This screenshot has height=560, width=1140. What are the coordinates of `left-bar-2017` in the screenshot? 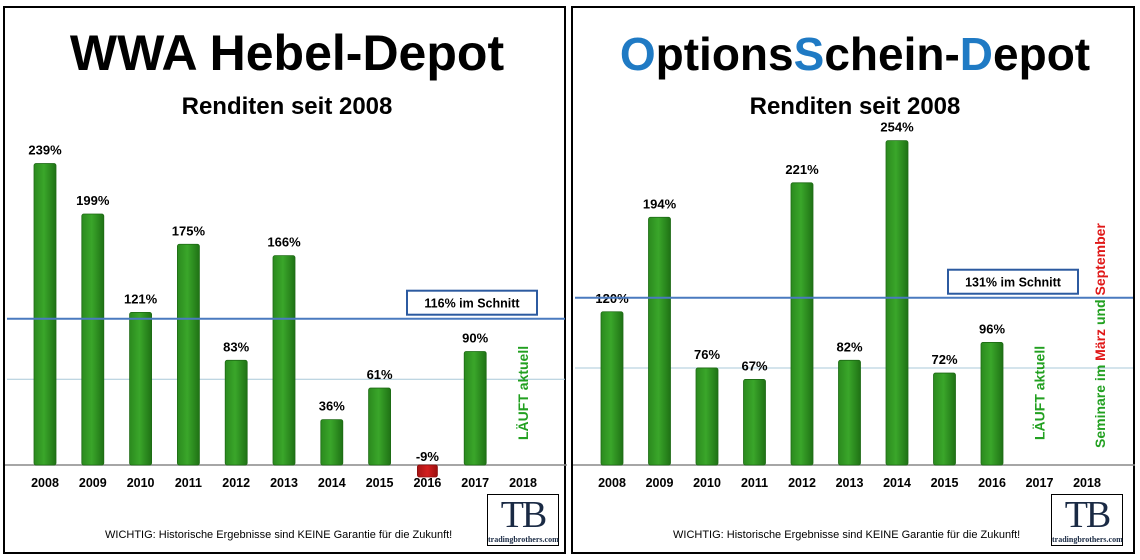 It's located at (475, 408).